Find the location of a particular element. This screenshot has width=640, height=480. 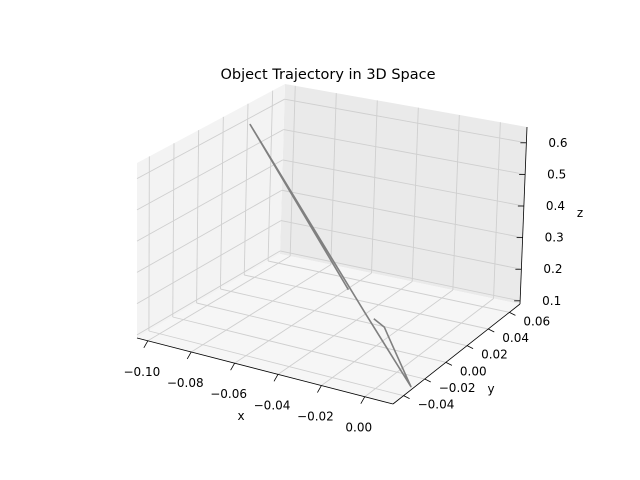

series-group is located at coordinates (330, 255).